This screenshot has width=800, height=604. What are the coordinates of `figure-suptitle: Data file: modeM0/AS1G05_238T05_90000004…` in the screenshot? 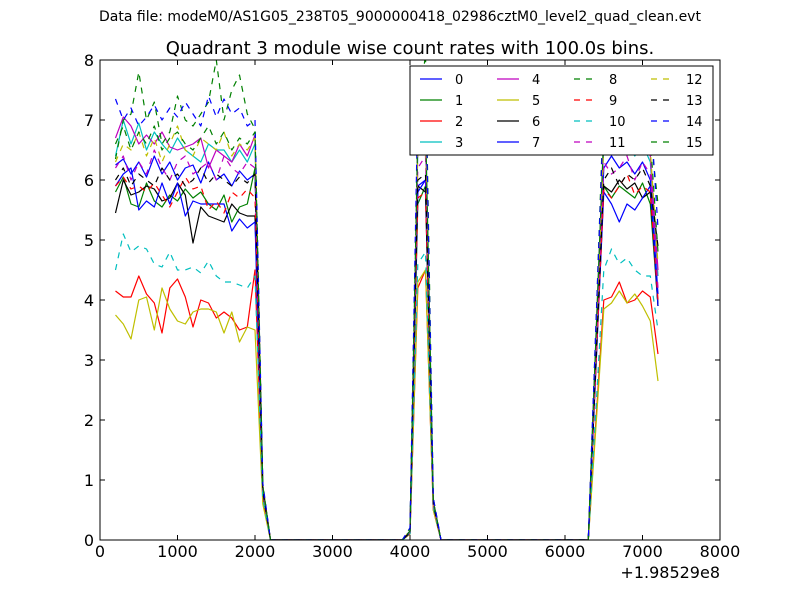 It's located at (400, 17).